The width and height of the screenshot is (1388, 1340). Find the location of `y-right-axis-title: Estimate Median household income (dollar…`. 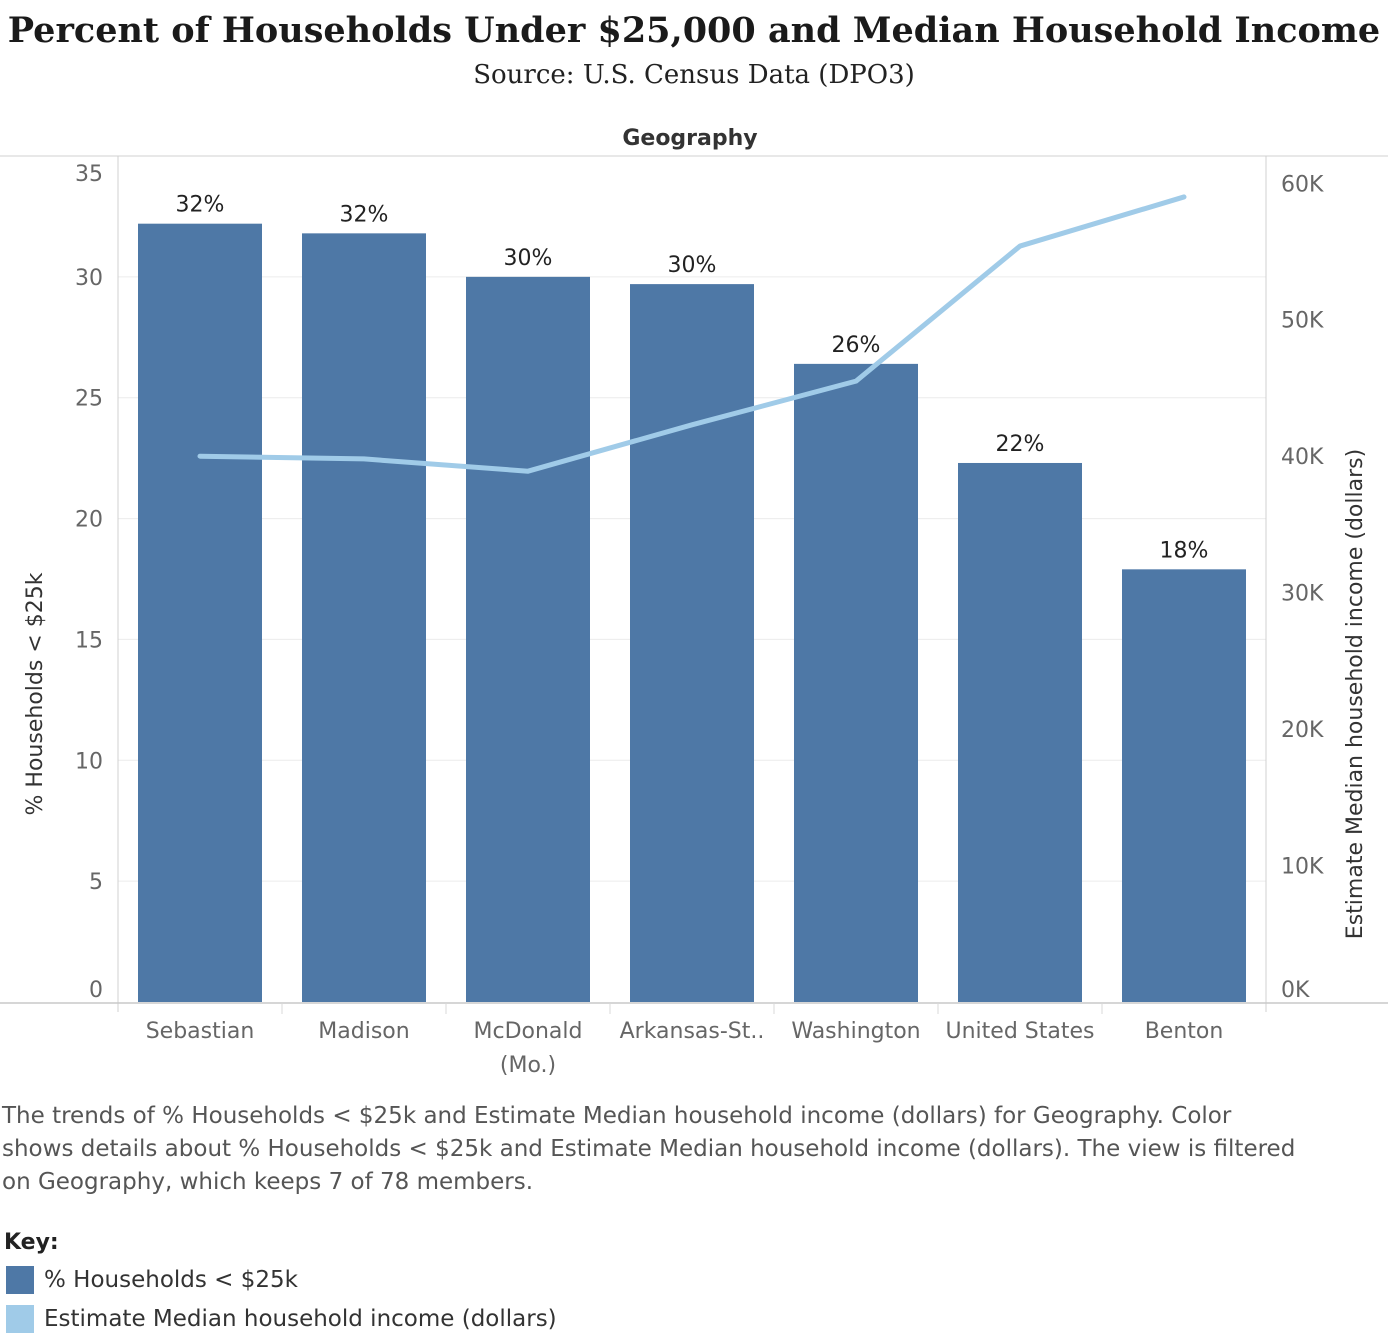

y-right-axis-title: Estimate Median household income (dollar… is located at coordinates (1355, 694).